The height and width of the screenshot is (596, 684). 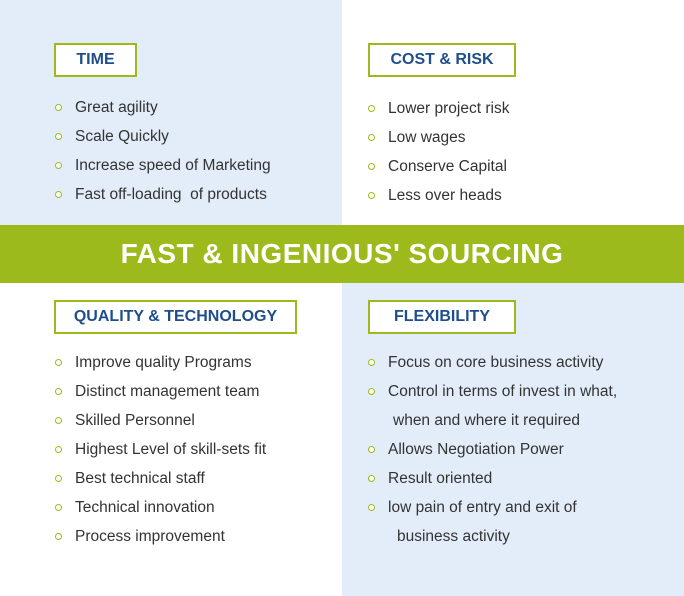 What do you see at coordinates (163, 165) in the screenshot?
I see `list-item: Increase speed of Marketing` at bounding box center [163, 165].